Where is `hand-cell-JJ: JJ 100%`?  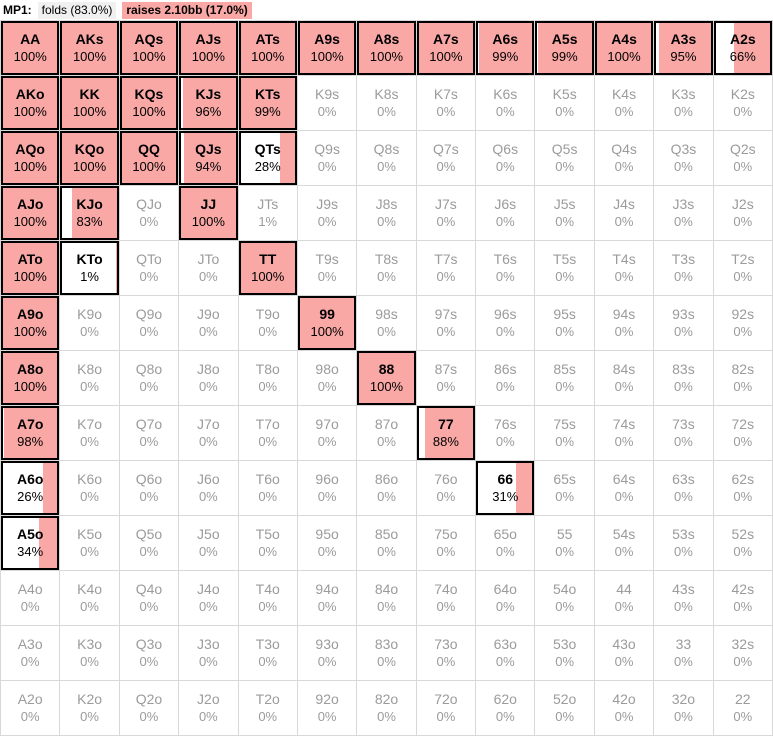 hand-cell-JJ: JJ 100% is located at coordinates (208, 213).